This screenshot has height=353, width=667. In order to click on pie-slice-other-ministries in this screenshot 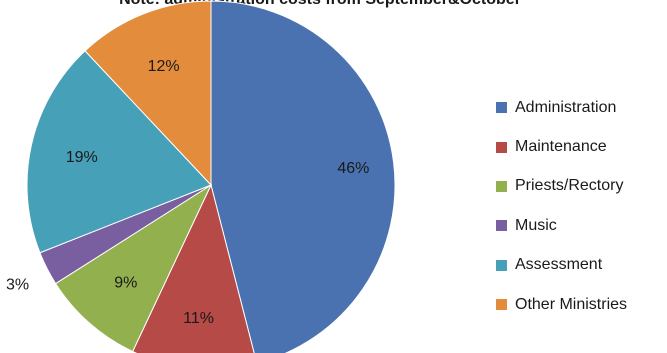, I will do `click(148, 93)`.